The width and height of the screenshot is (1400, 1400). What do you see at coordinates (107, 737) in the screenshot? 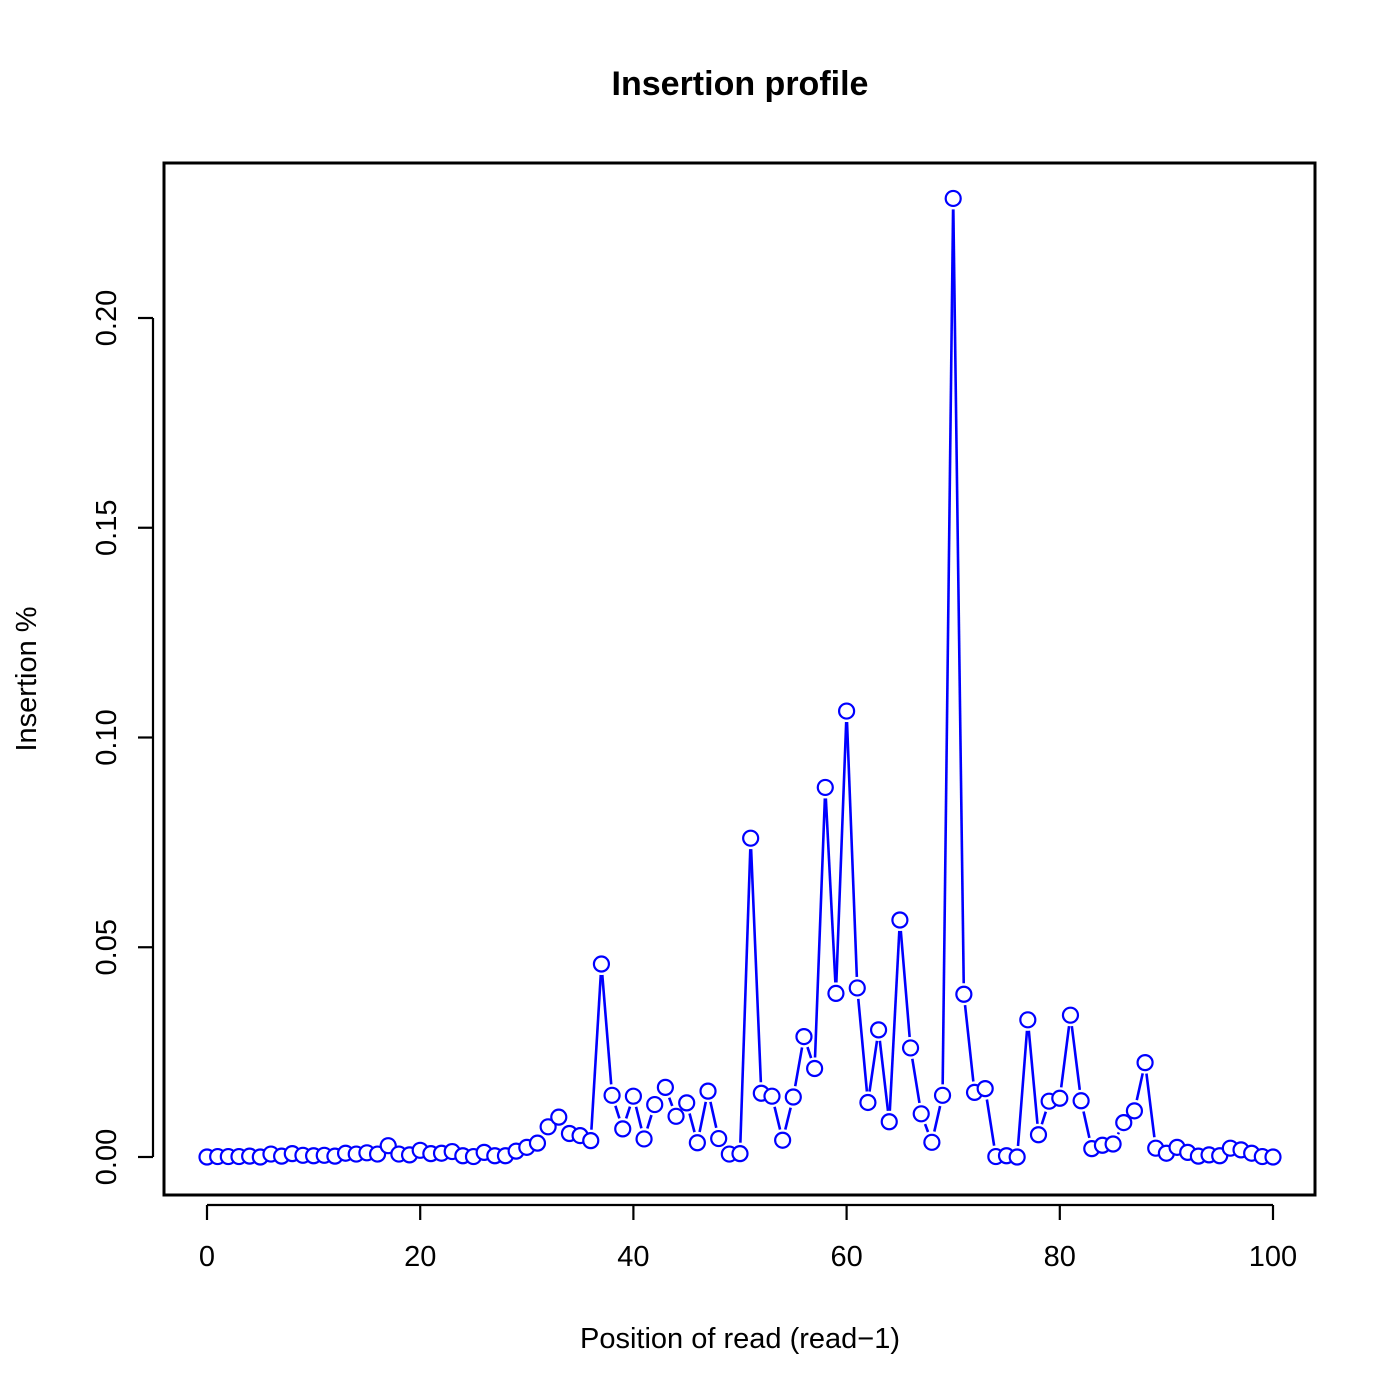
I see `y-tick-label: 0.10` at bounding box center [107, 737].